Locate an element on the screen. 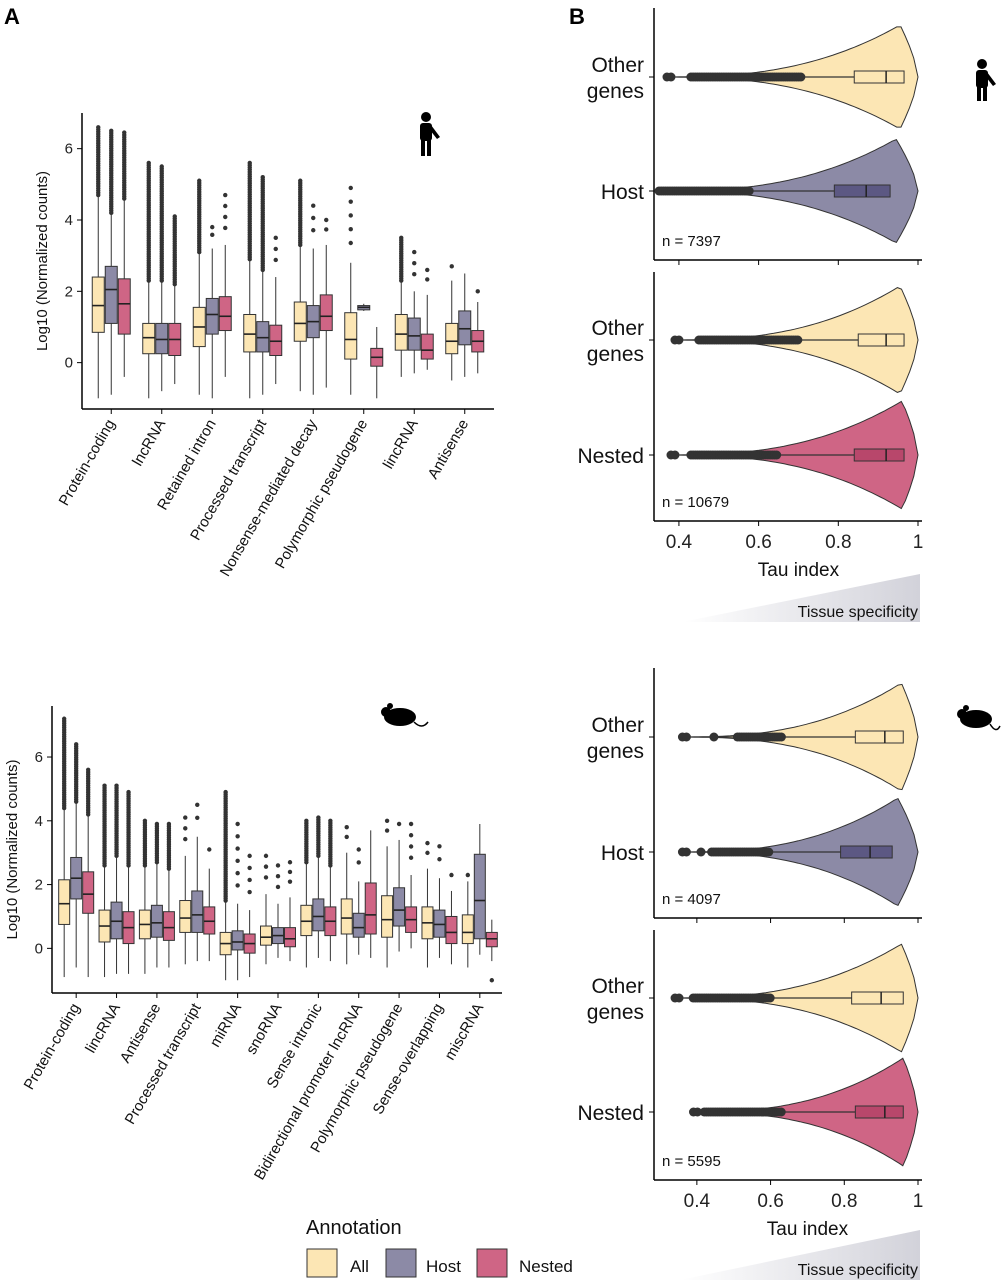 The width and height of the screenshot is (1001, 1280). x-tick-label: Polymorphic pseudogene is located at coordinates (321, 494).